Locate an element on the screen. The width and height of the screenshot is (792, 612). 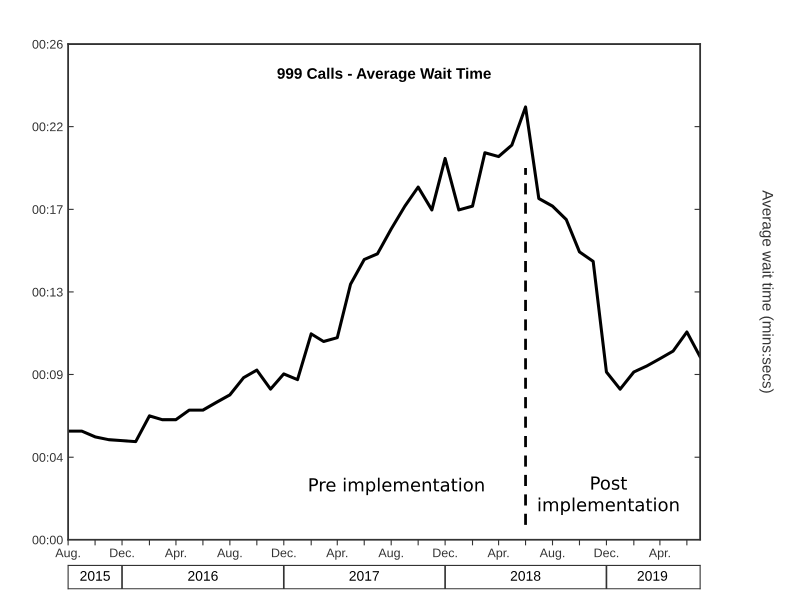
x2-tick-label: 2018 is located at coordinates (525, 576).